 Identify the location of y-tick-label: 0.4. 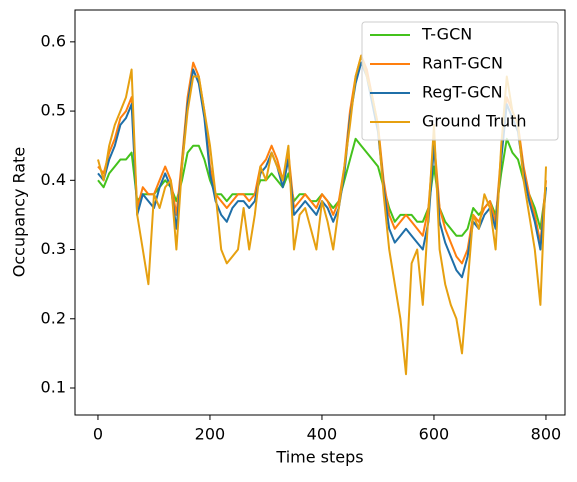
(53, 179).